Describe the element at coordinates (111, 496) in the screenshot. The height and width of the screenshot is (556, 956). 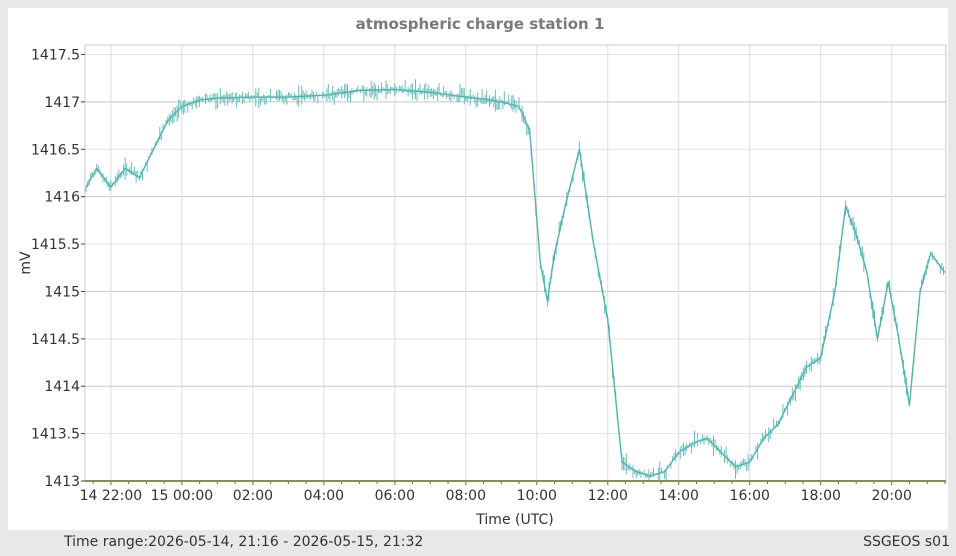
I see `x-tick-label: 14 22:00` at that location.